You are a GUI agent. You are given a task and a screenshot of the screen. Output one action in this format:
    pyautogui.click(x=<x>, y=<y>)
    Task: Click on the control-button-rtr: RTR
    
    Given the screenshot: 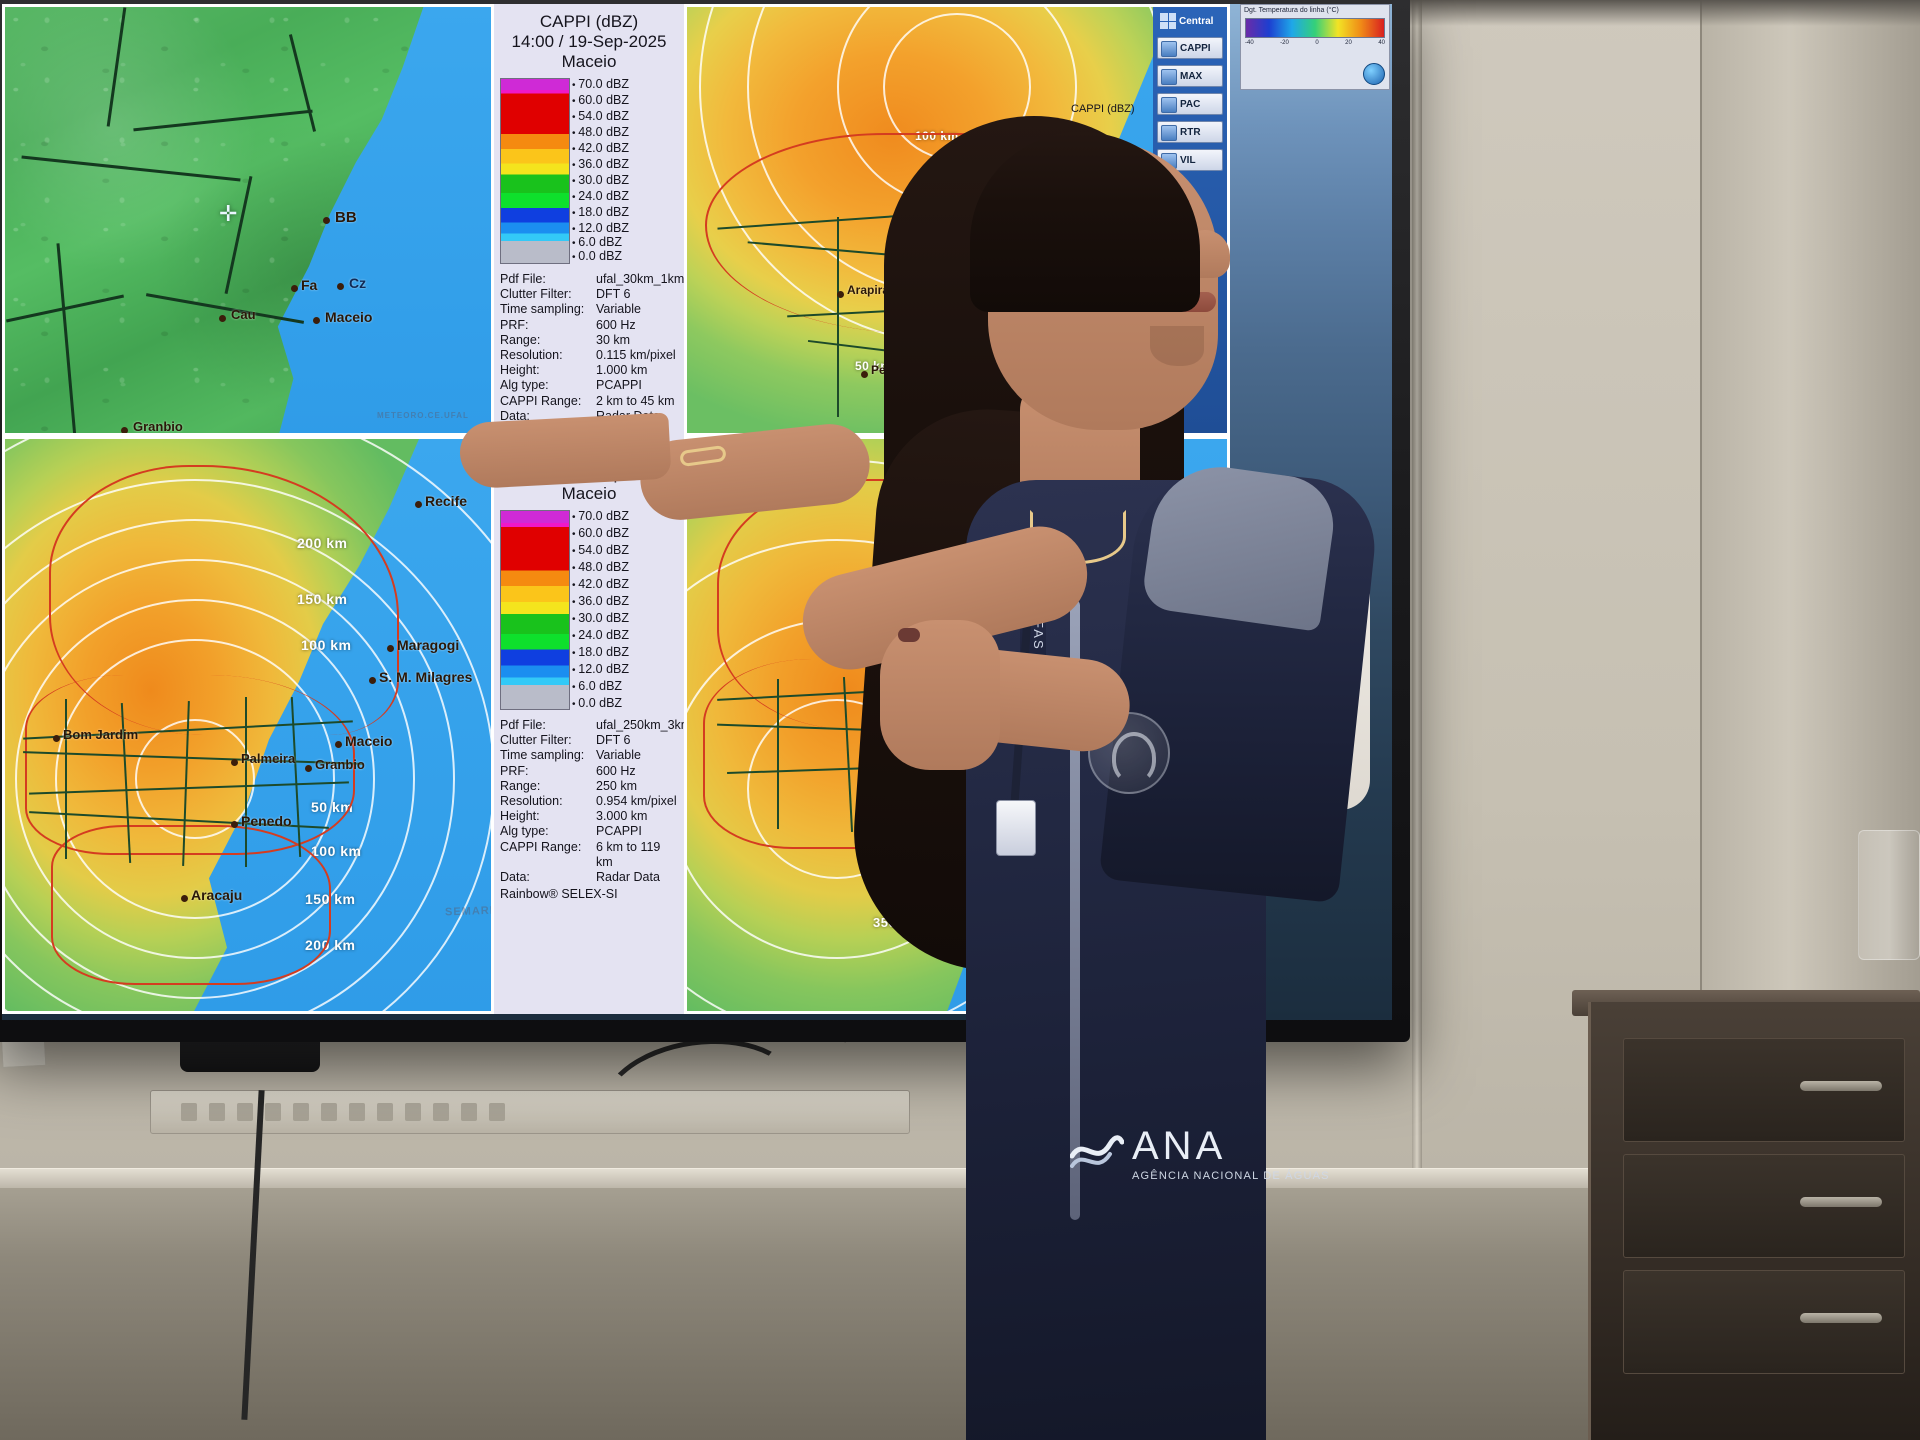 What is the action you would take?
    pyautogui.click(x=1190, y=132)
    